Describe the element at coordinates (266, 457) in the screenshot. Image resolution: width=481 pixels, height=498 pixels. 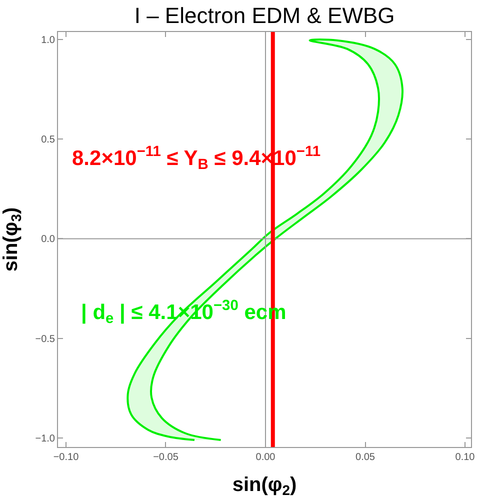
I see `x-tick-label: 0.00` at that location.